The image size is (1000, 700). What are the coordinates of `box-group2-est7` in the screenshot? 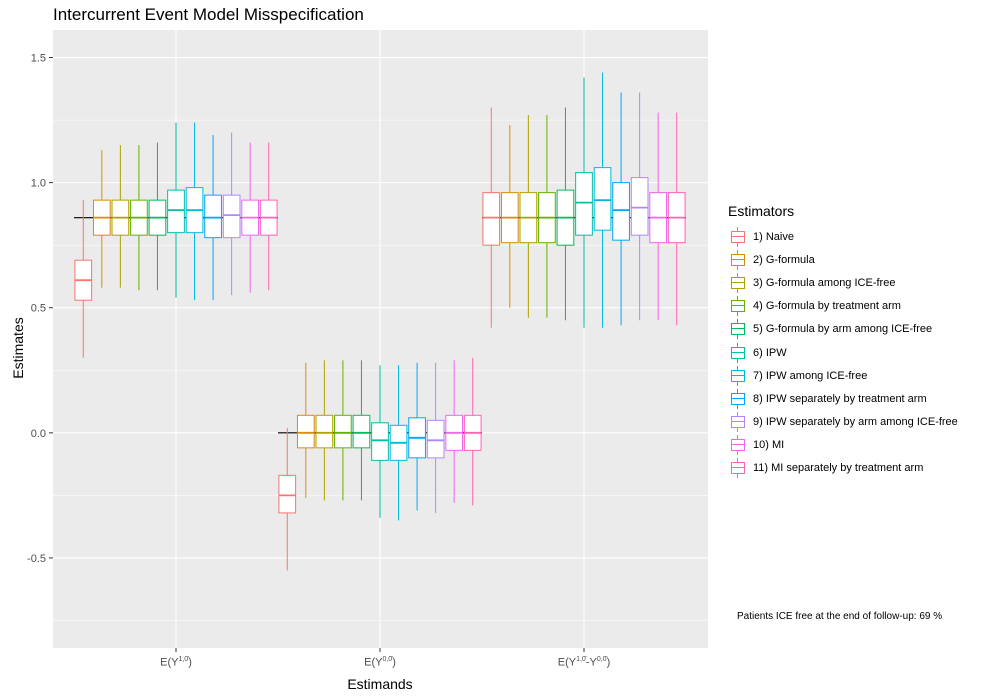 It's located at (398, 443).